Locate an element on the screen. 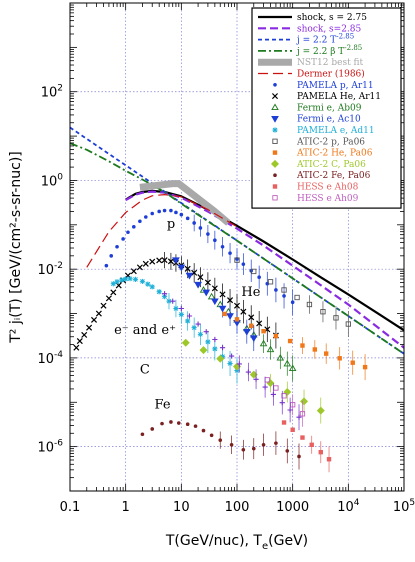 The height and width of the screenshot is (562, 415). legend-entry: PAMELA e, Ad11 is located at coordinates (323, 131).